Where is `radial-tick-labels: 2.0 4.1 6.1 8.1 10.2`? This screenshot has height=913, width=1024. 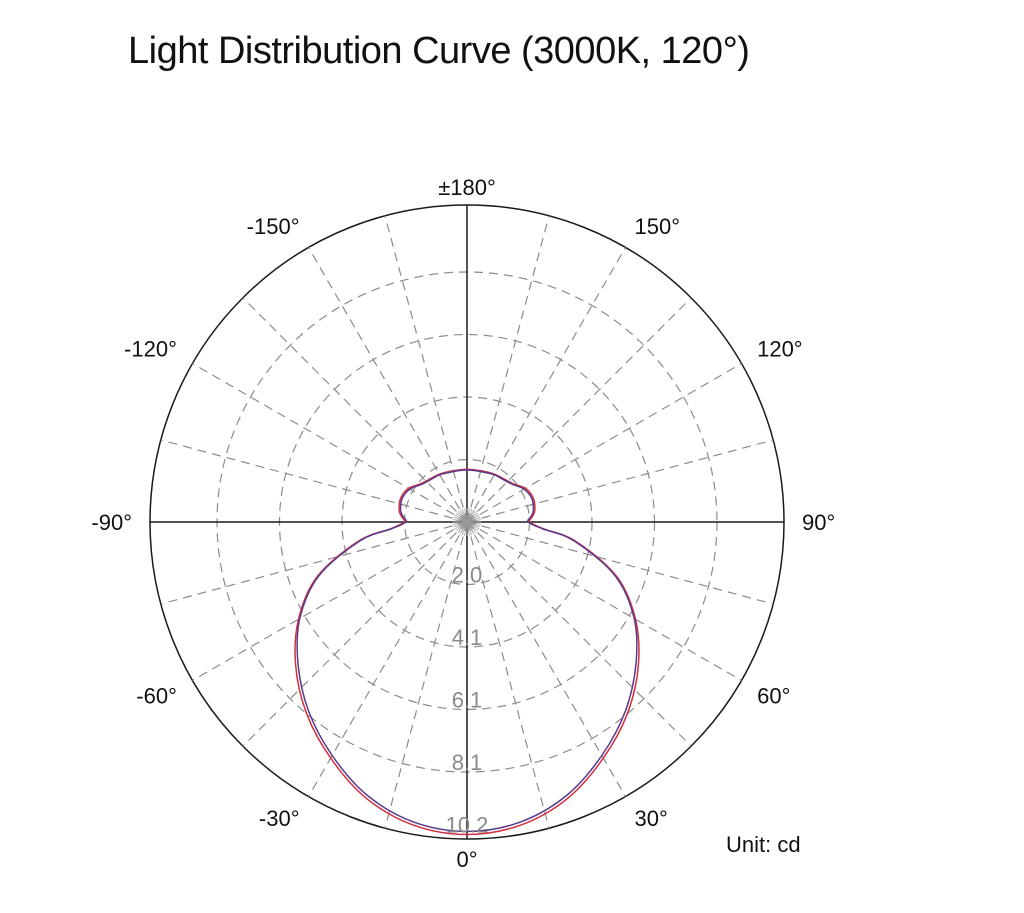
radial-tick-labels: 2.0 4.1 6.1 8.1 10.2 is located at coordinates (467, 700).